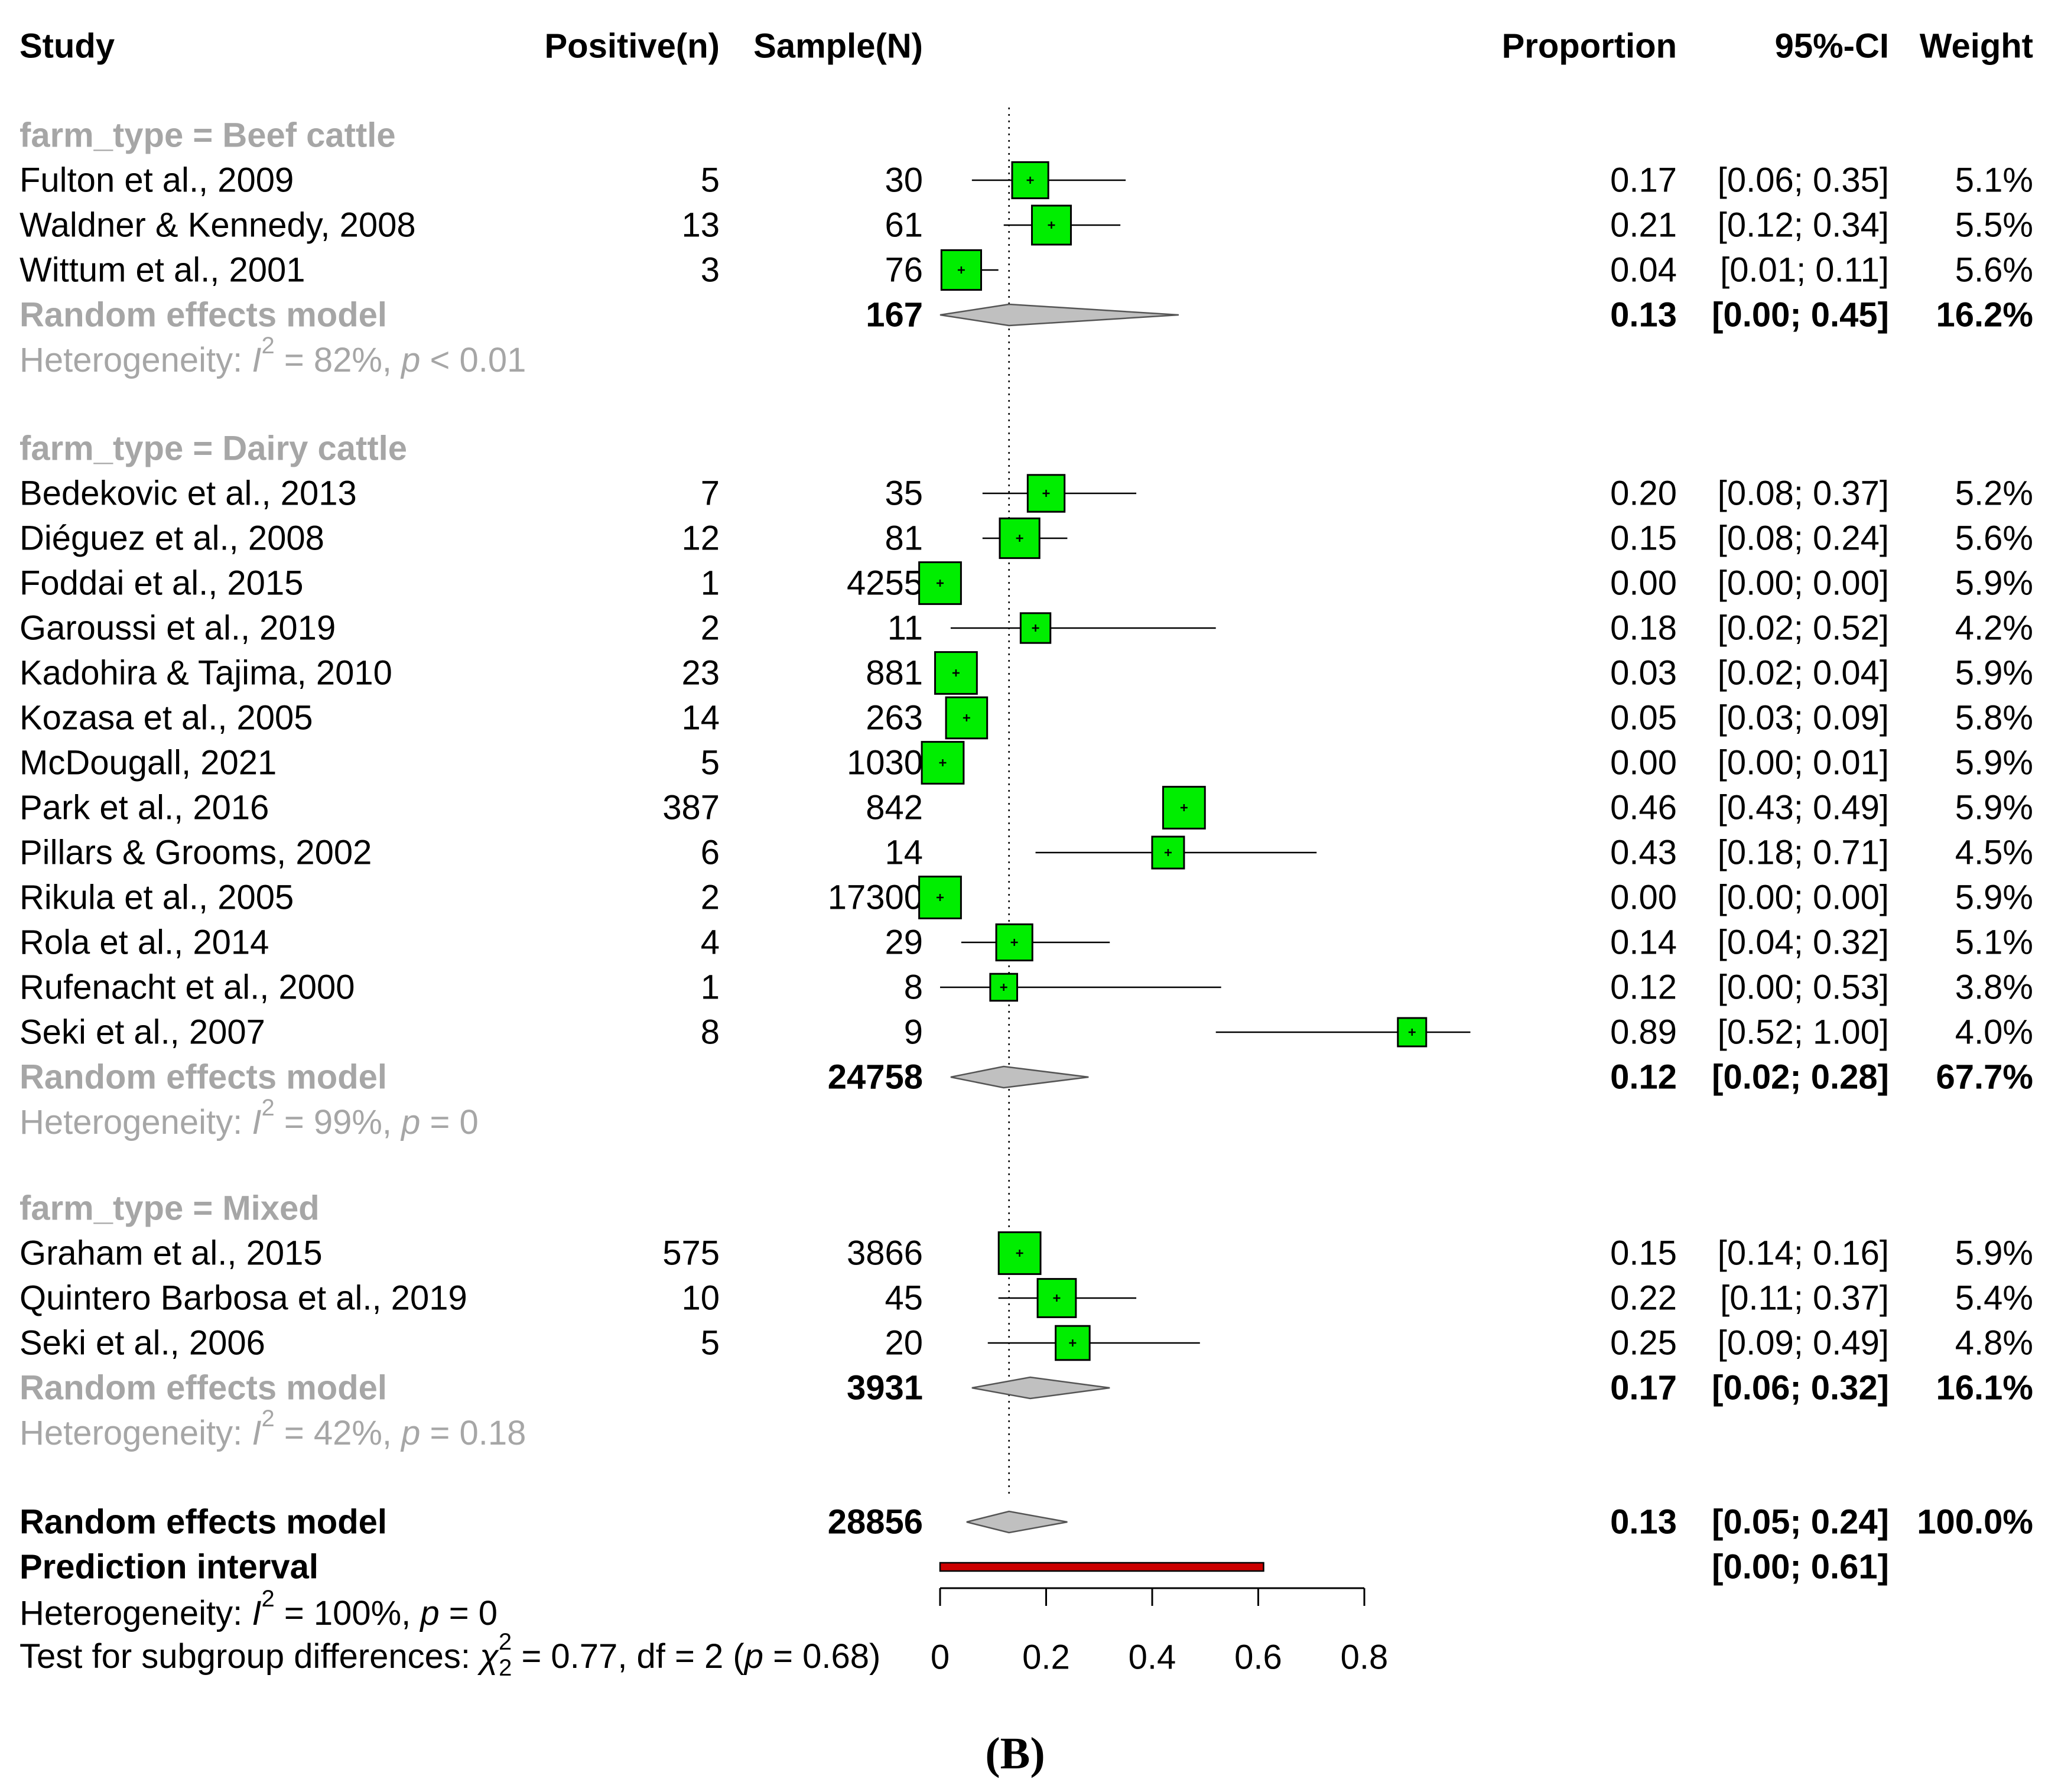  What do you see at coordinates (913, 1032) in the screenshot?
I see `study-sample: 9` at bounding box center [913, 1032].